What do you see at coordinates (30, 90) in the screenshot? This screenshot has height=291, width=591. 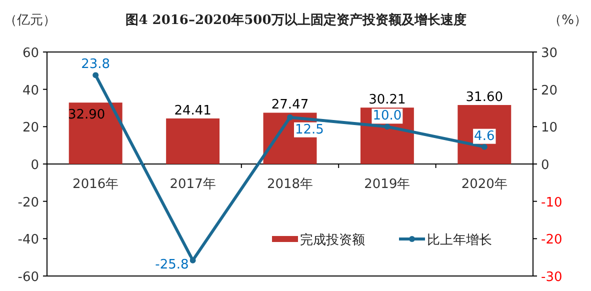 I see `y-tick-label: 40` at bounding box center [30, 90].